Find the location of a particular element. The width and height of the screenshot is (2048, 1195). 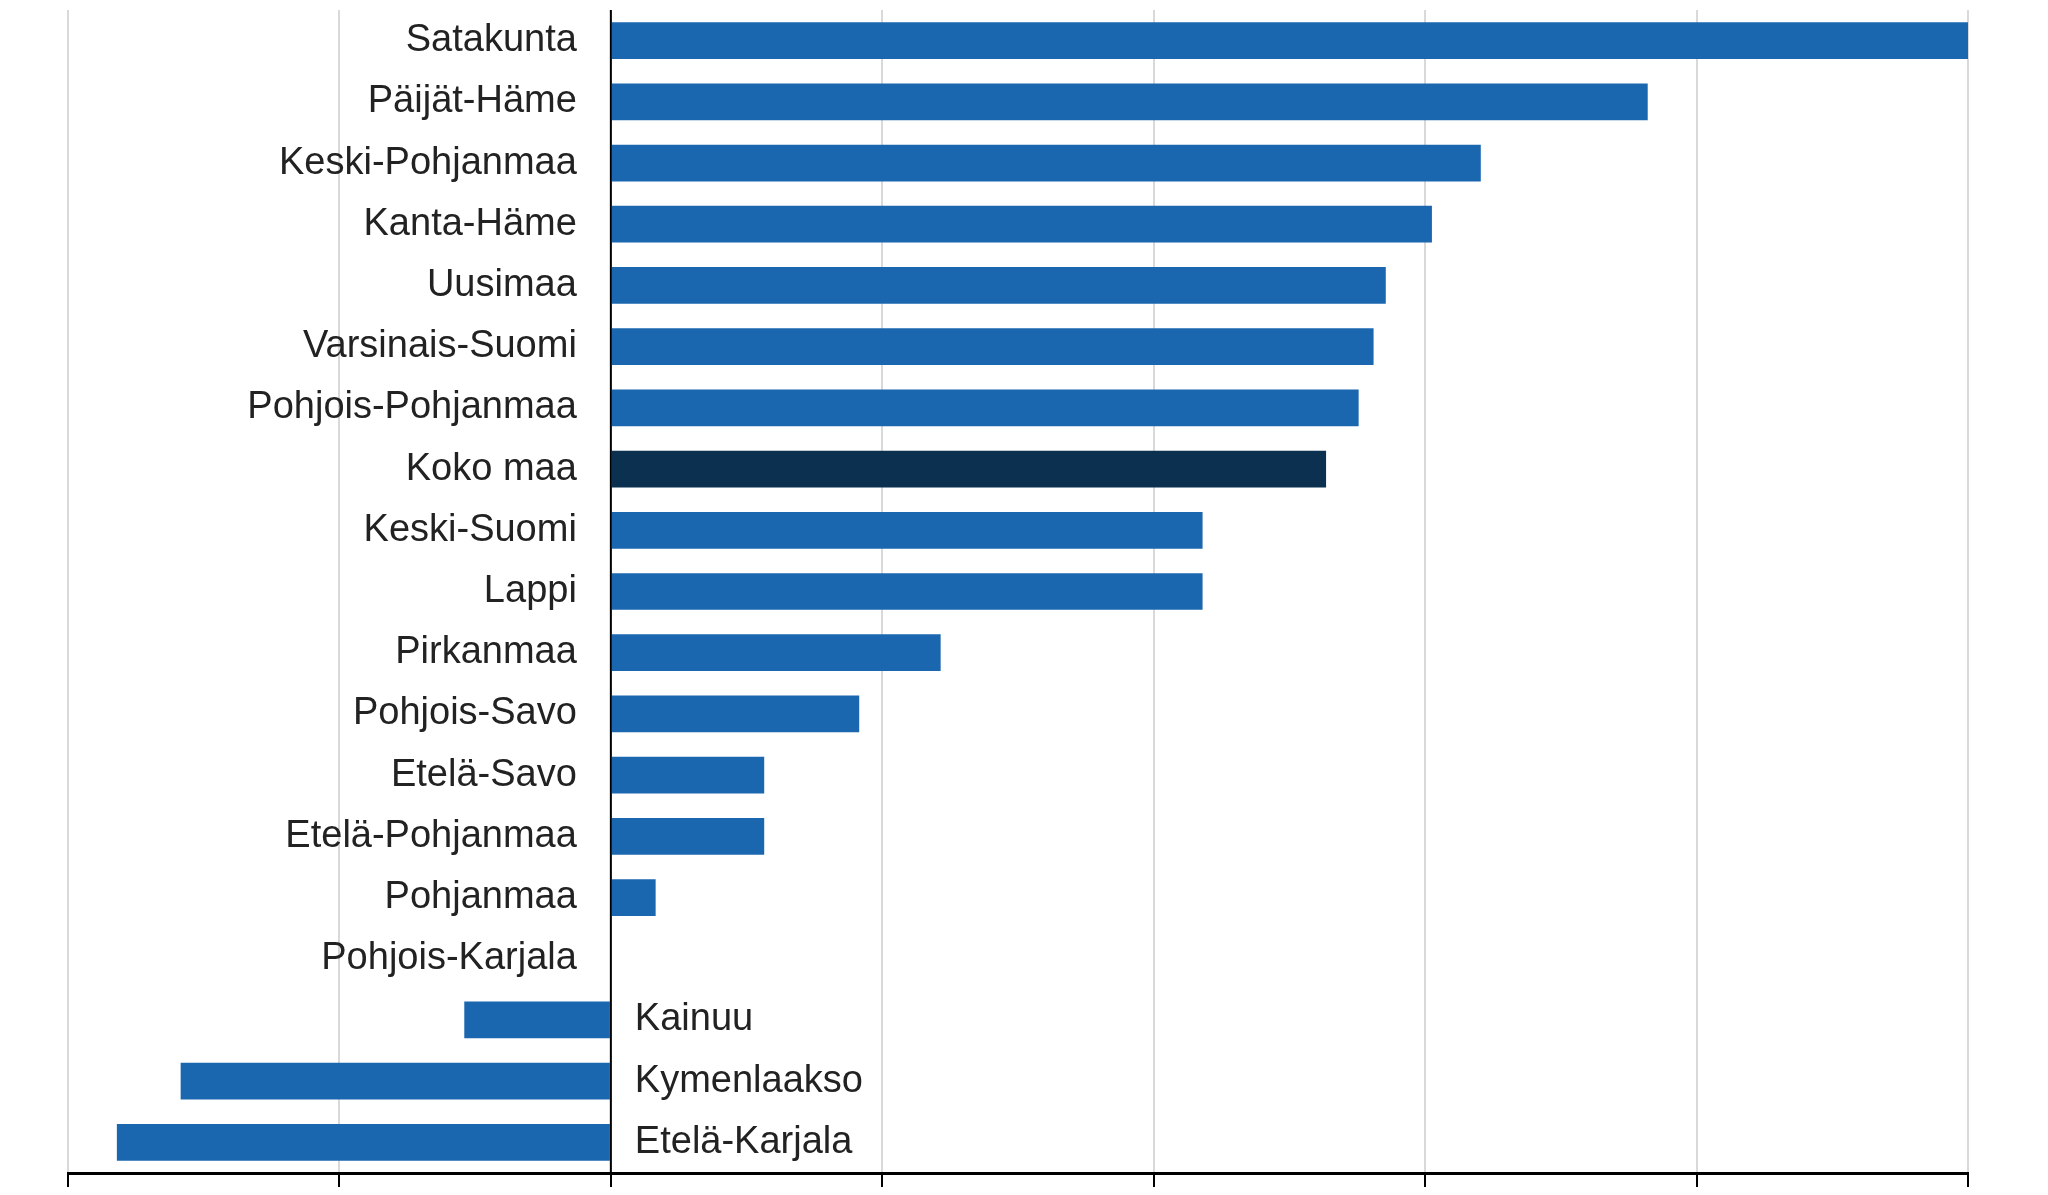

y-tick-label: Pirkanmaa is located at coordinates (486, 650).